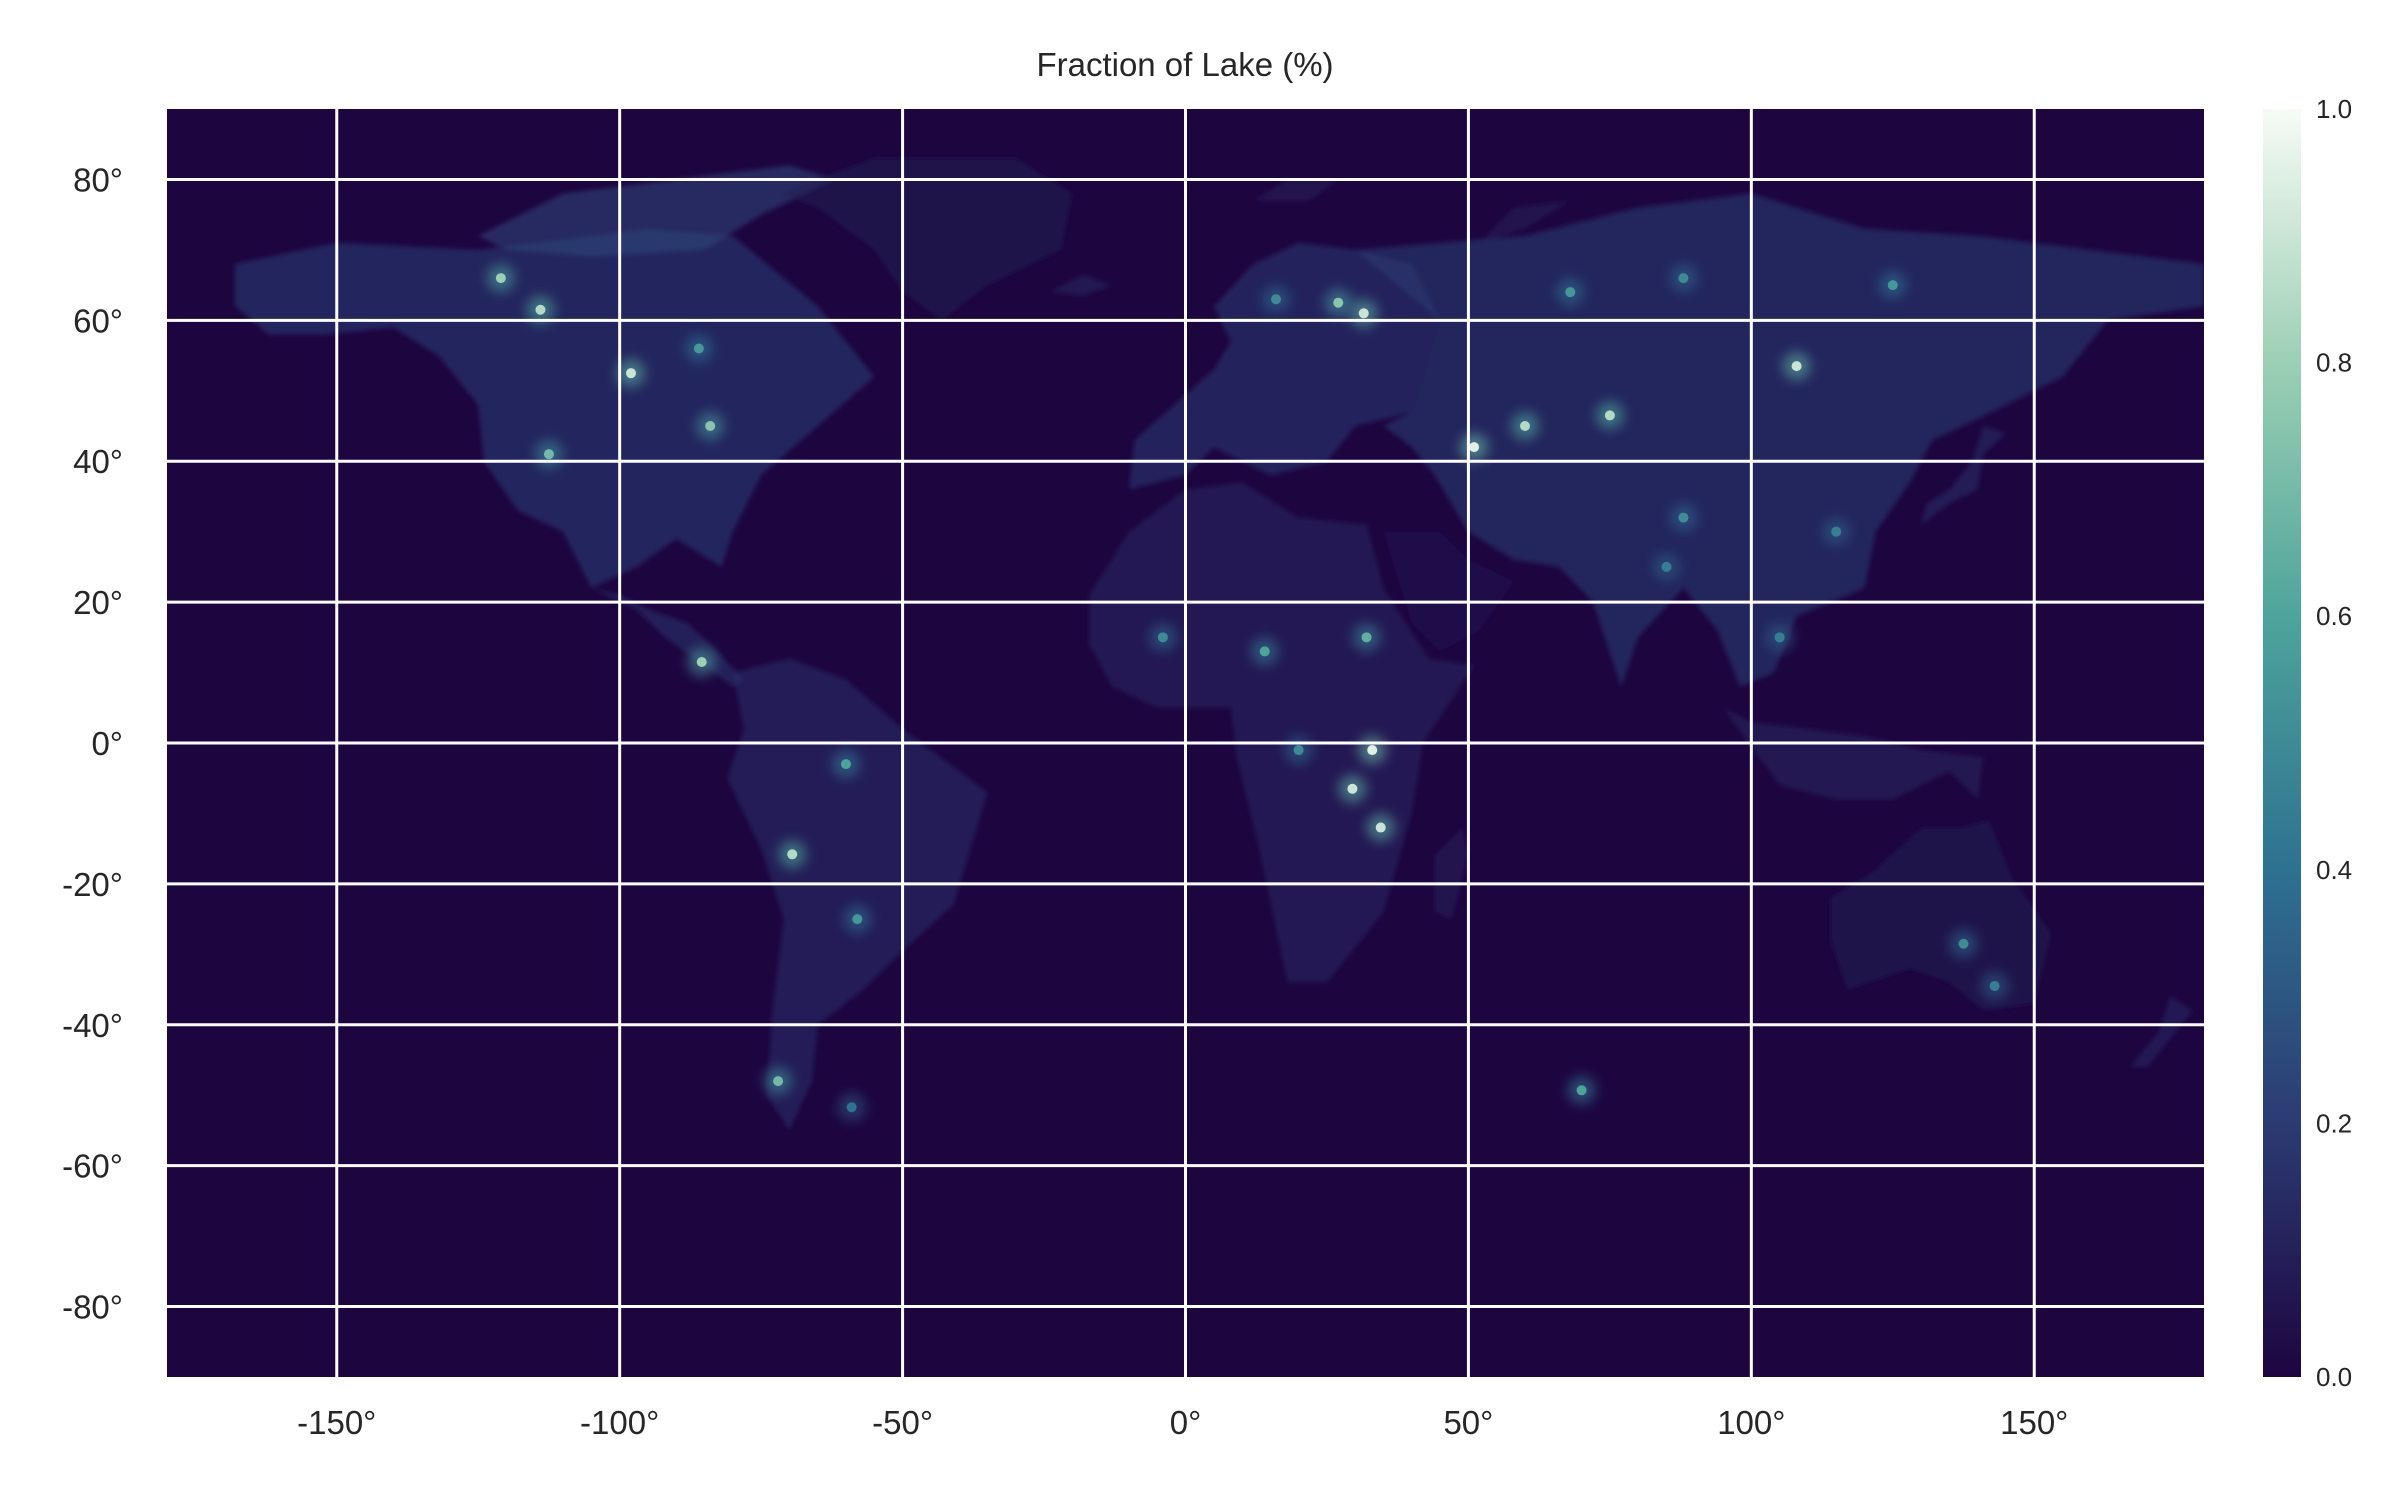 The width and height of the screenshot is (2400, 1500). I want to click on hotspot-finnish-lakes, so click(1338, 302).